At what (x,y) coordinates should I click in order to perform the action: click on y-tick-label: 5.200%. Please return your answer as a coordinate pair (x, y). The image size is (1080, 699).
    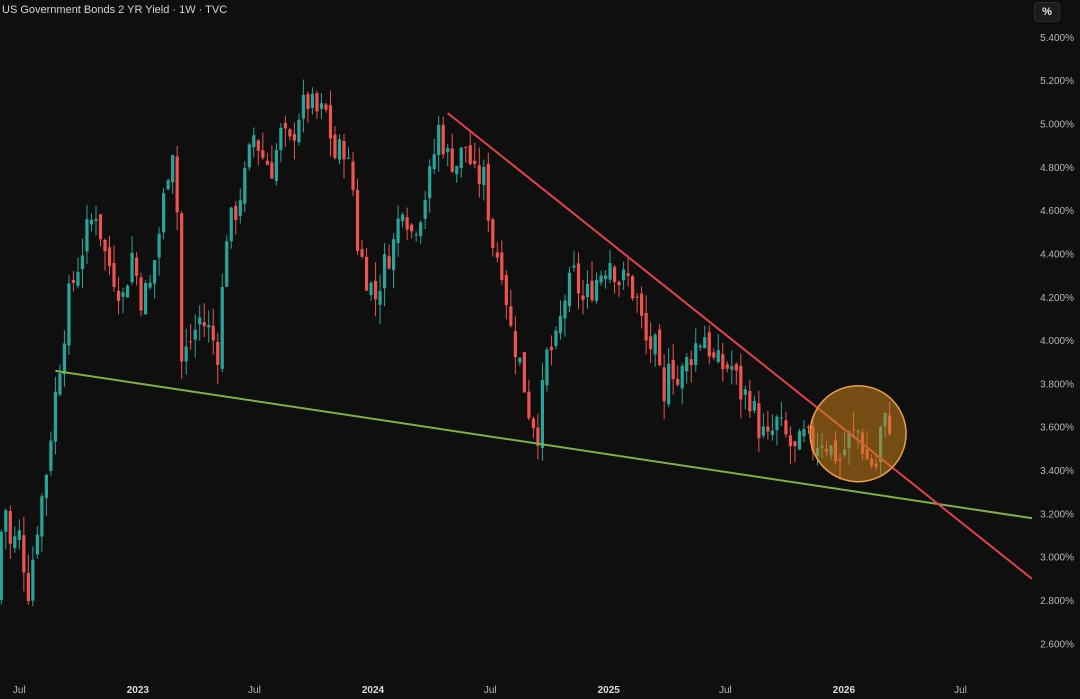
    Looking at the image, I should click on (1057, 81).